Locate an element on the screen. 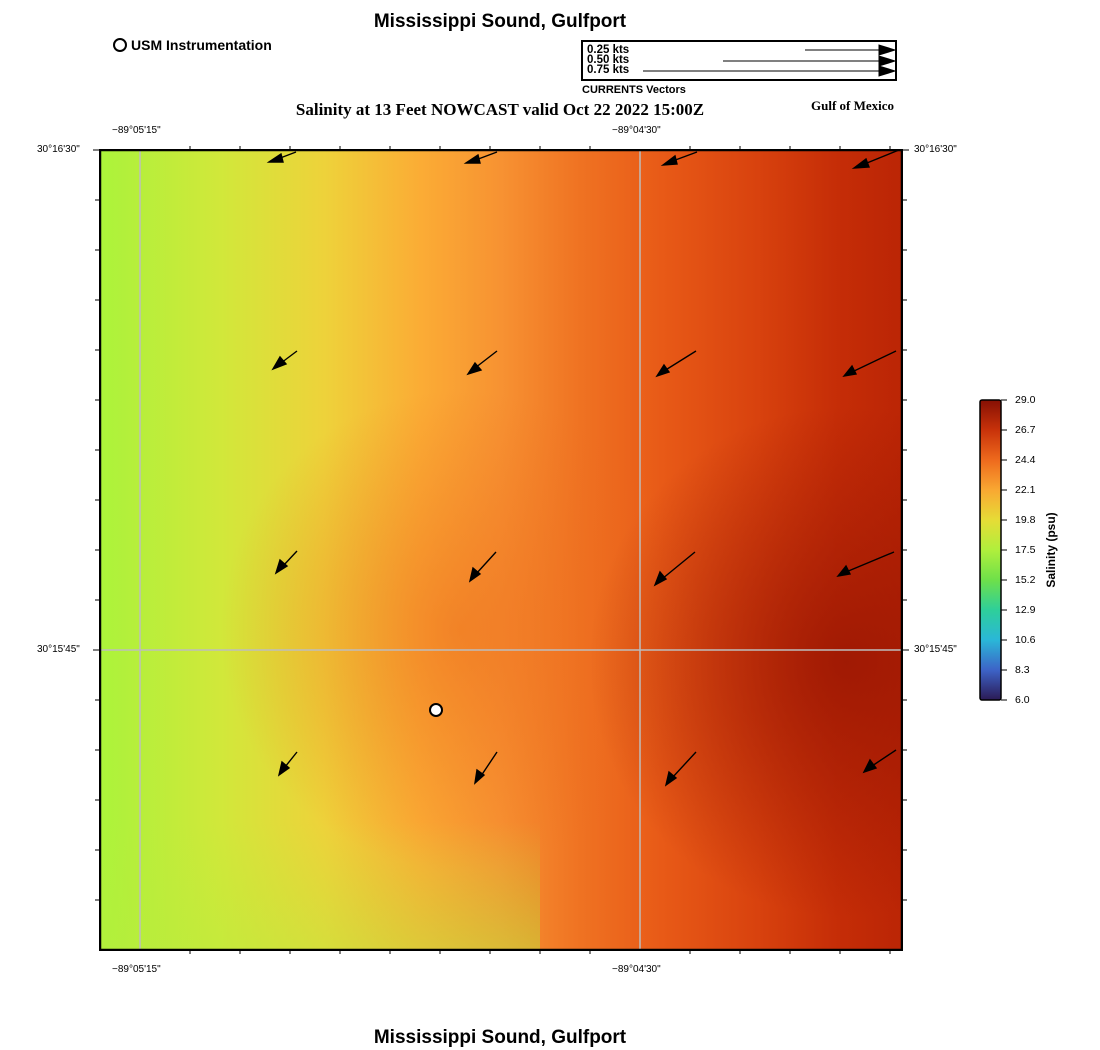  vector-legend-label-050: 0.50 kts is located at coordinates (608, 60).